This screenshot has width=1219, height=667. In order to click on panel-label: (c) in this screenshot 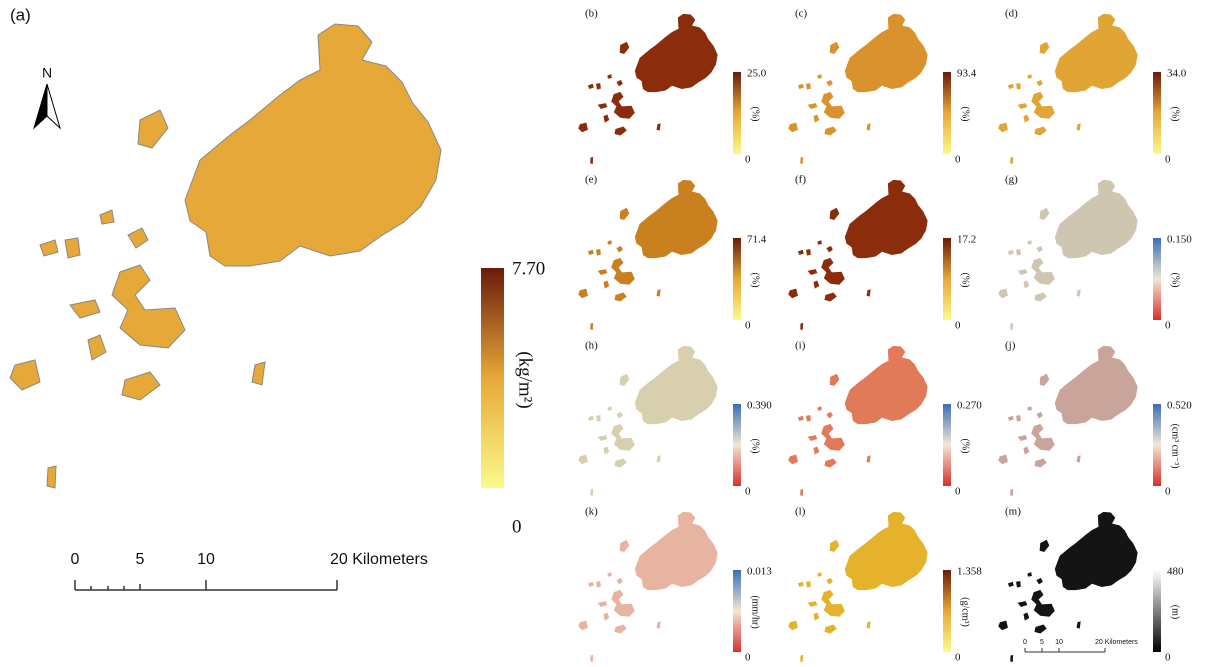, I will do `click(801, 14)`.